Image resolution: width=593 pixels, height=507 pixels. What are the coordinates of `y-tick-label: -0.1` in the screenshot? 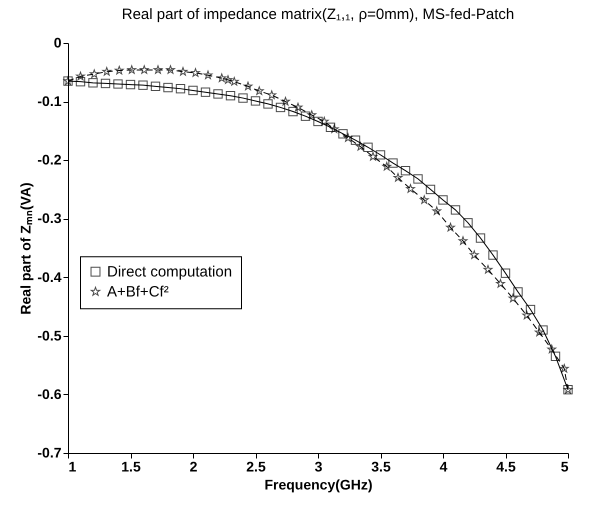 It's located at (49, 101).